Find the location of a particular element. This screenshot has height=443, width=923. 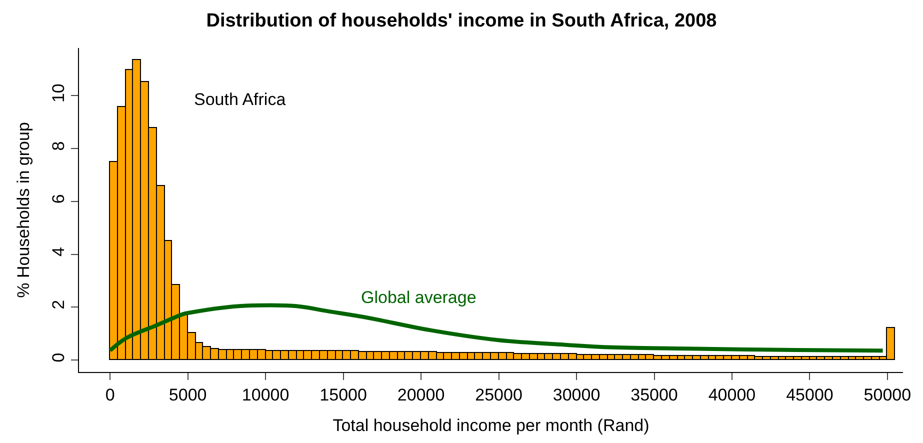

y-axis-title: % Households in group is located at coordinates (23, 210).